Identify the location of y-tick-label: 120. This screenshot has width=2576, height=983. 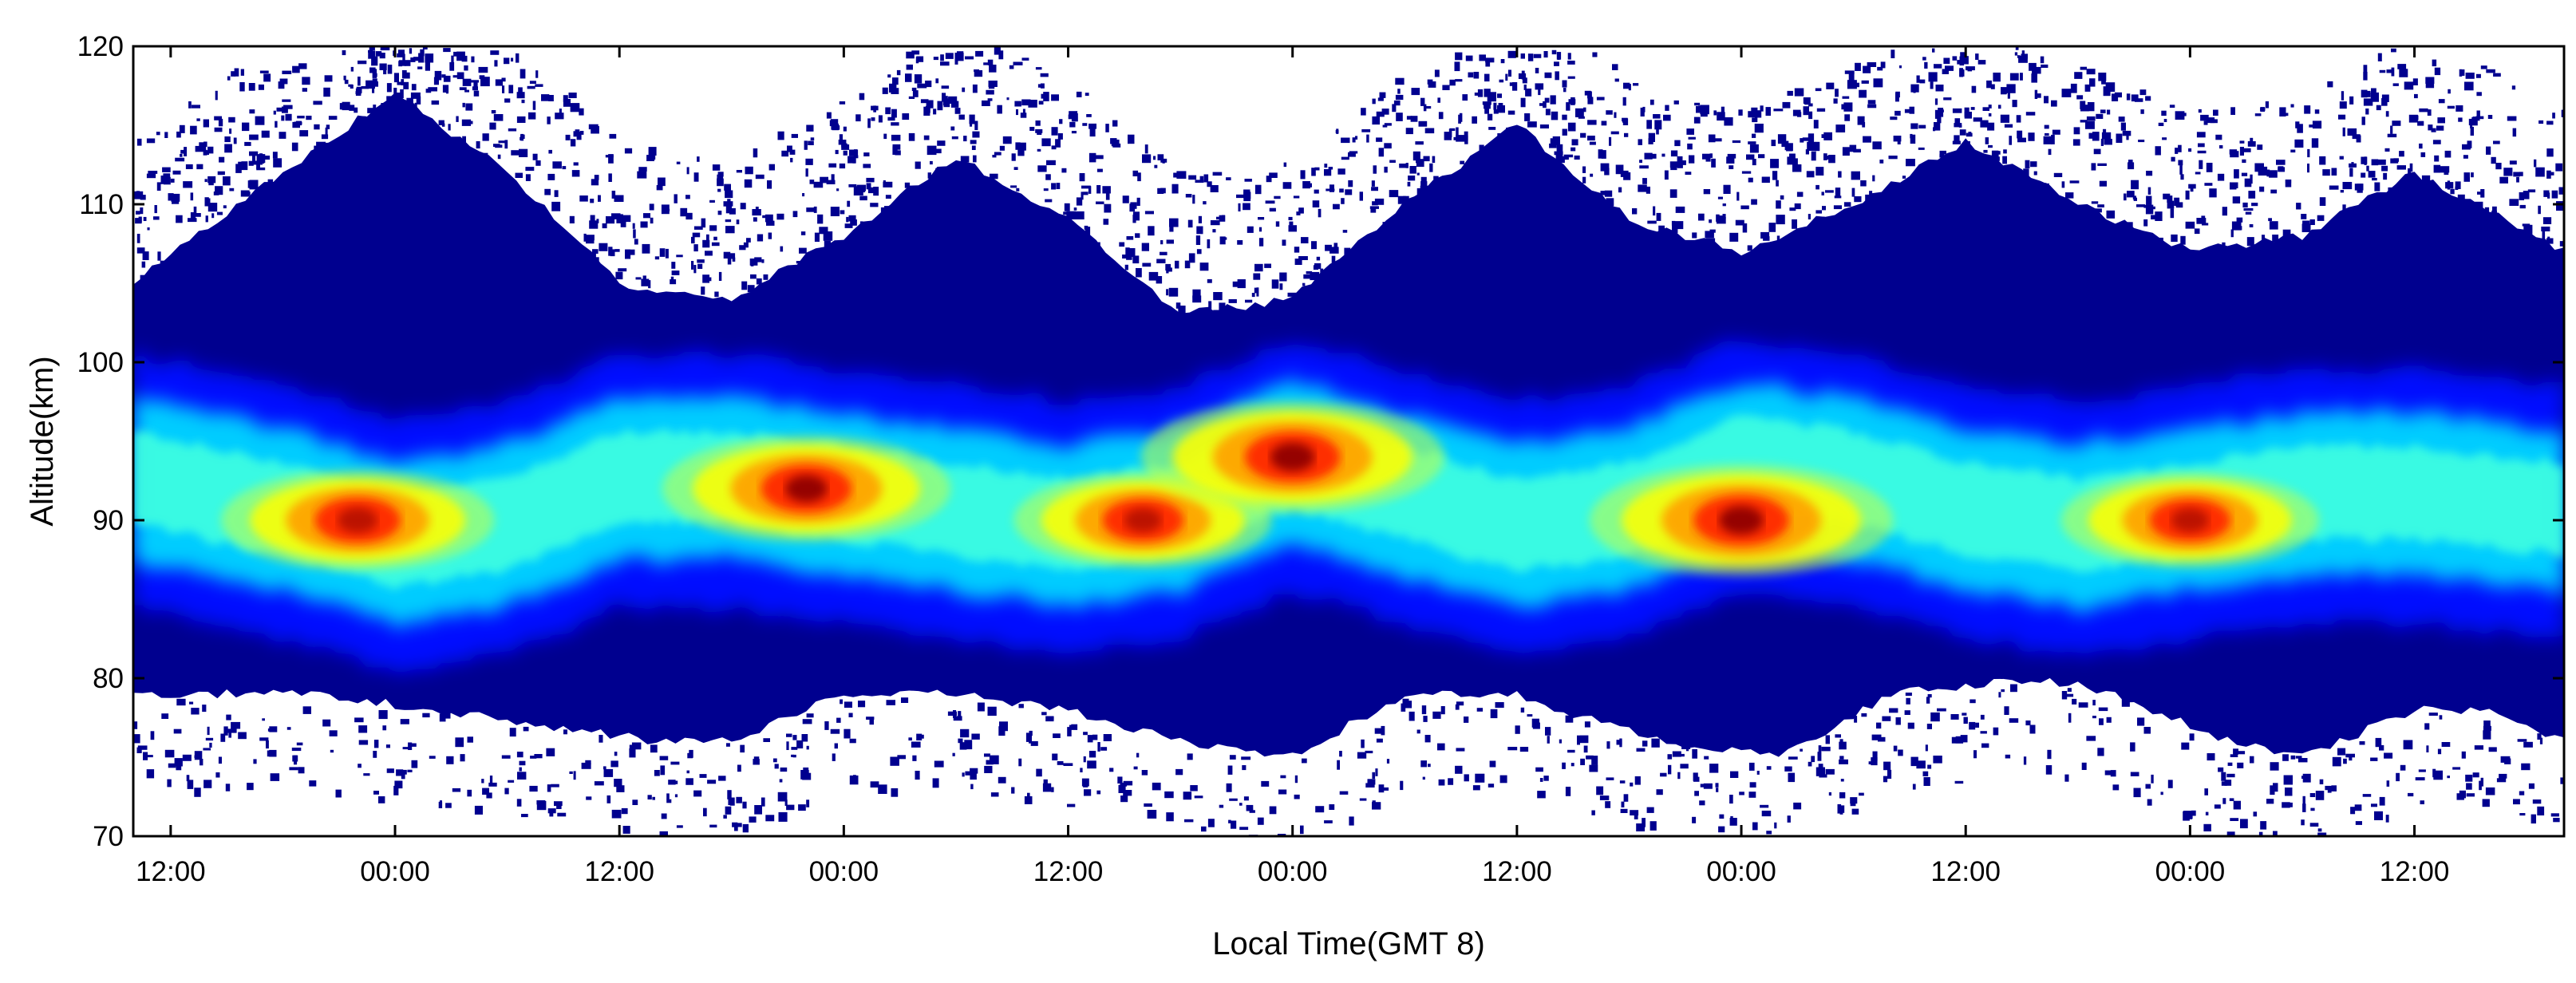
(100, 47).